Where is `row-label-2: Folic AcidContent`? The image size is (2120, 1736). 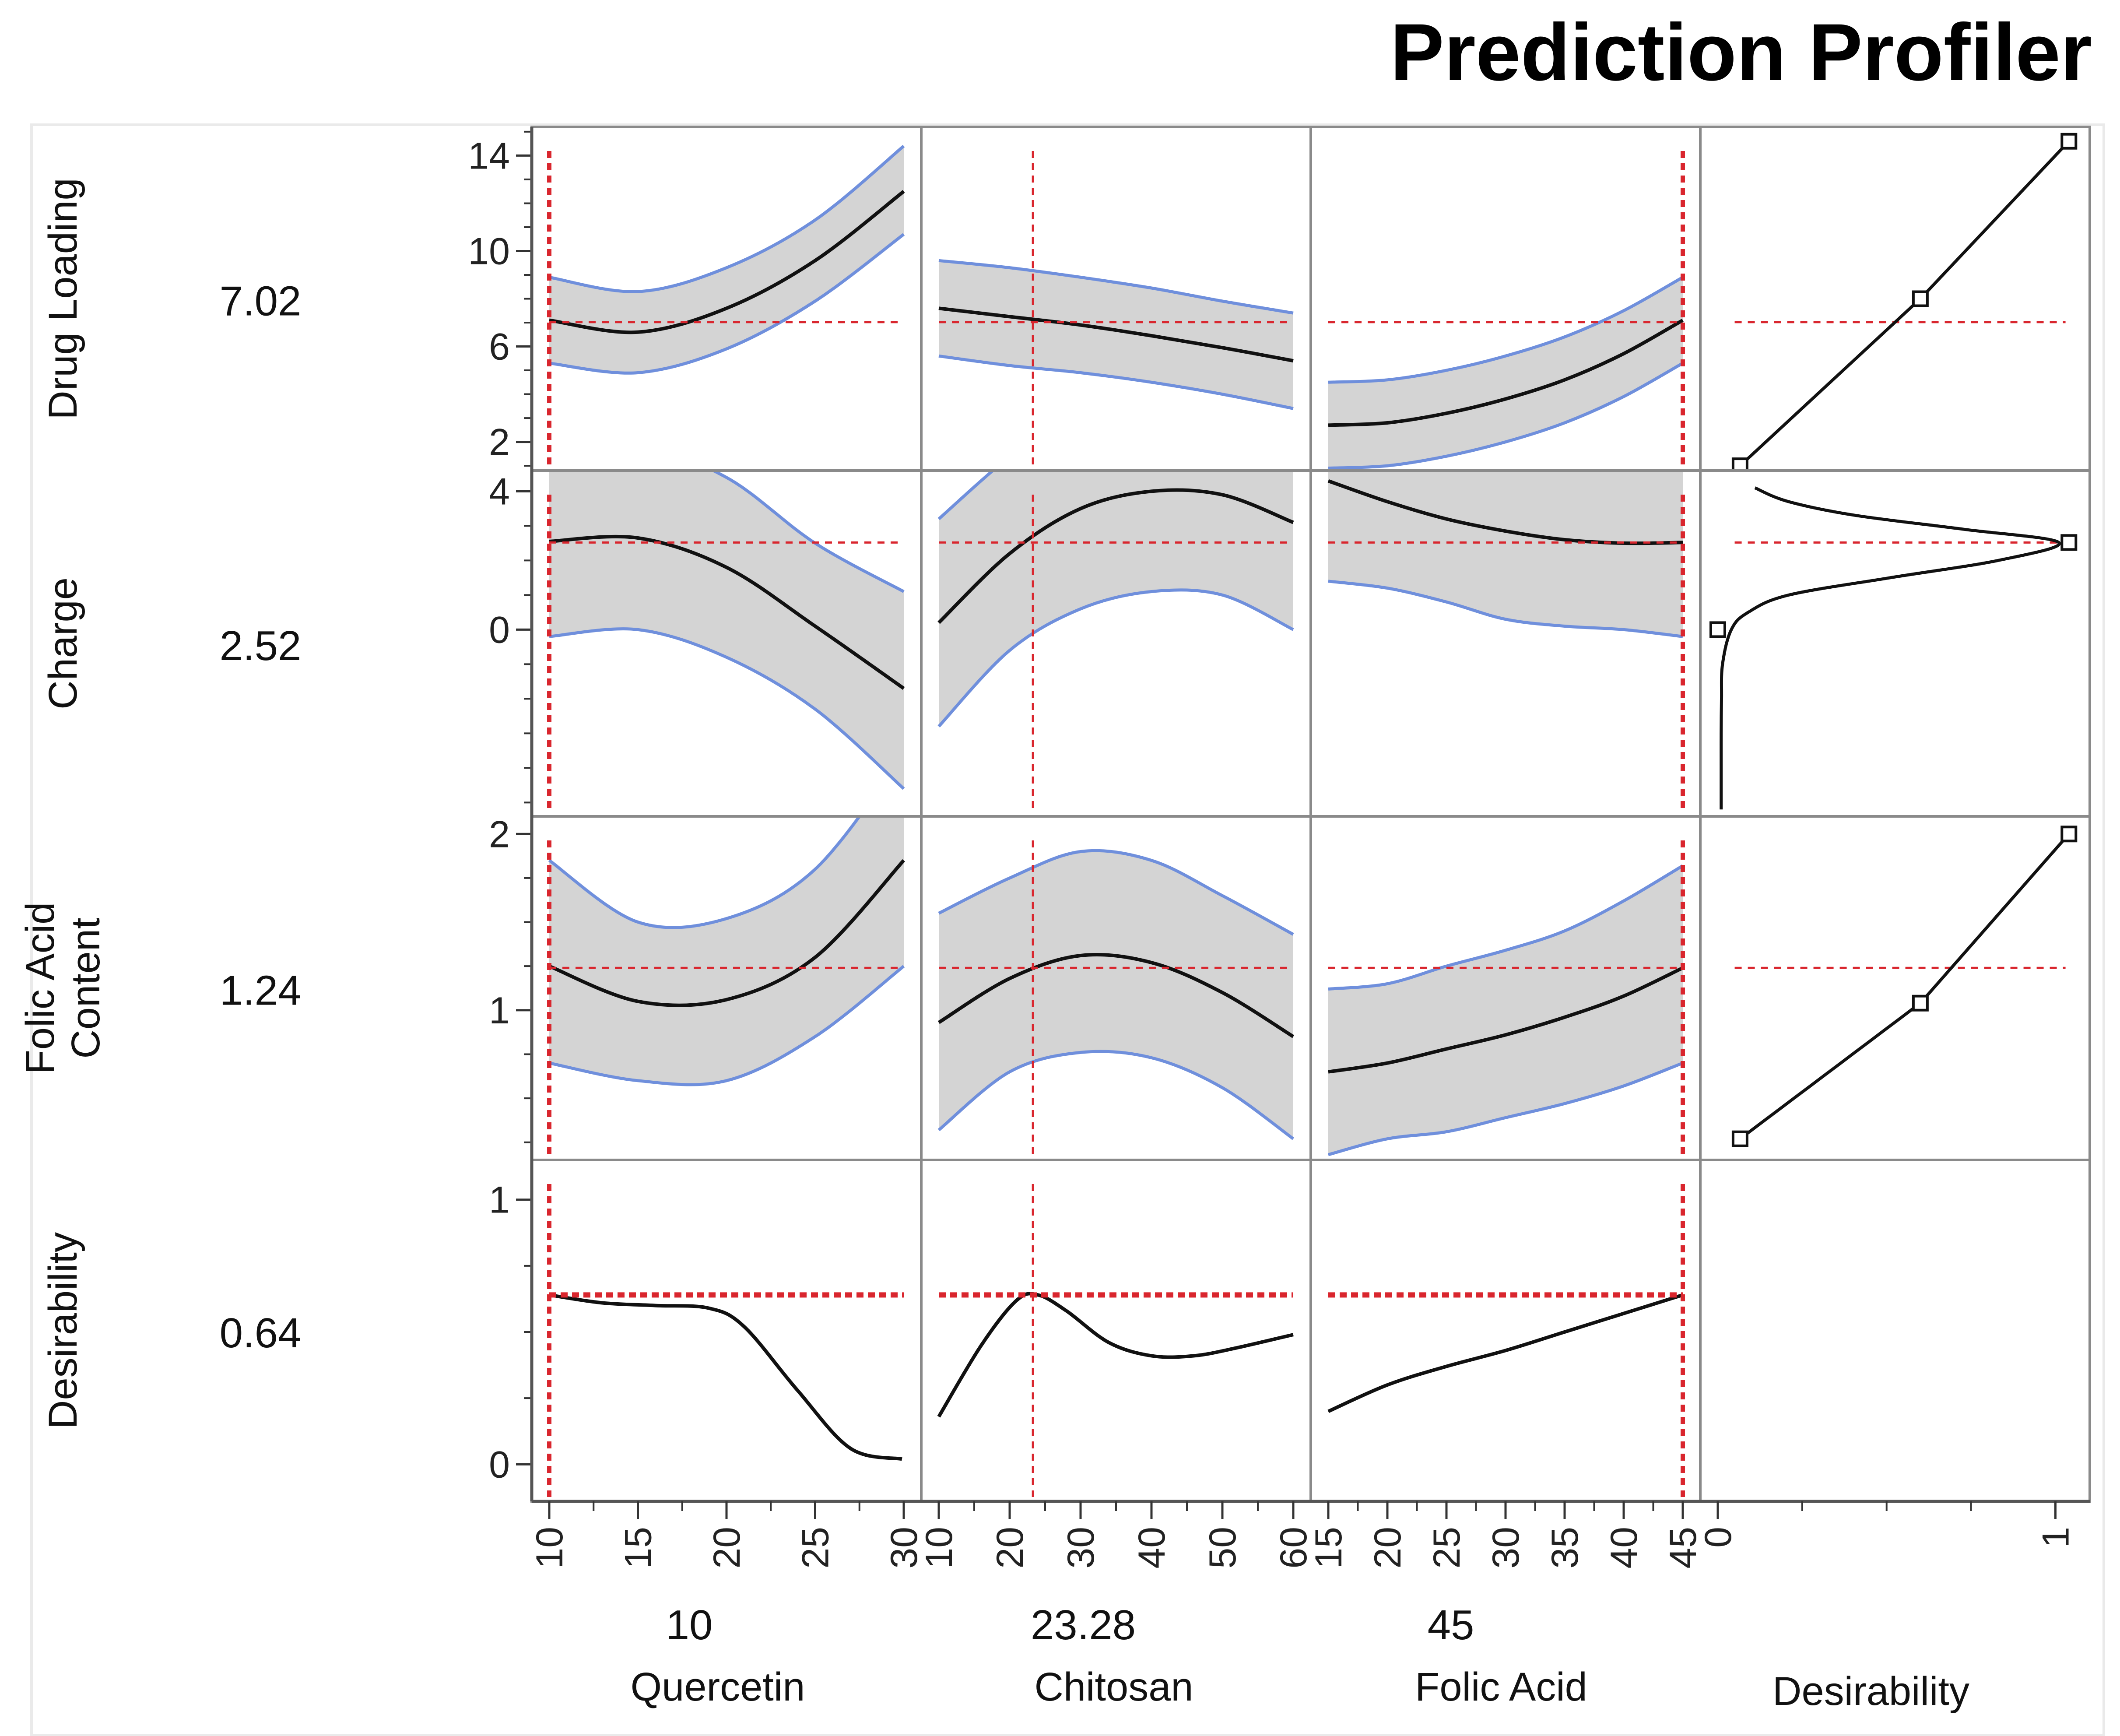 row-label-2: Folic AcidContent is located at coordinates (63, 988).